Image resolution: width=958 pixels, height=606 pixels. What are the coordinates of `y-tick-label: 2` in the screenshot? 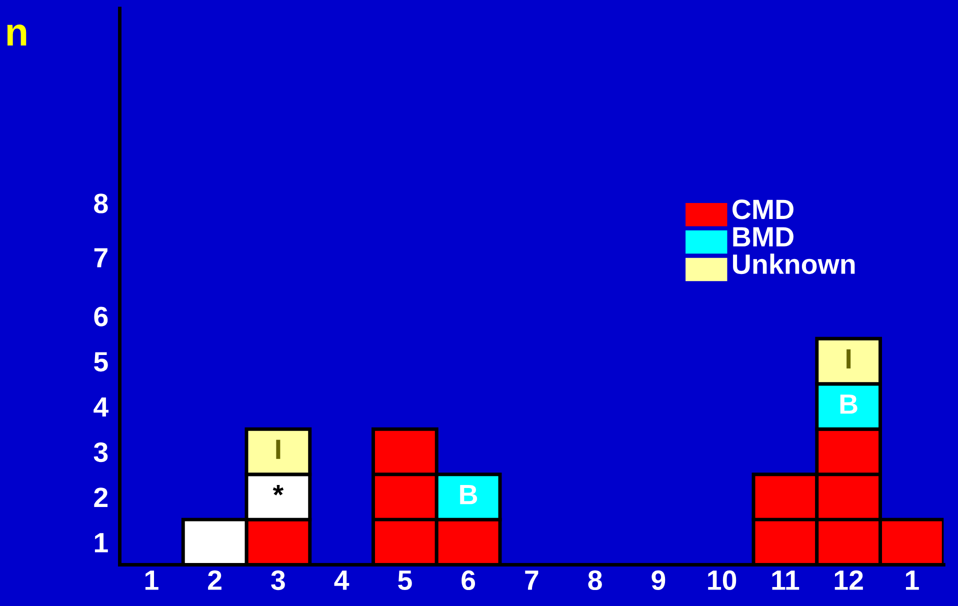 It's located at (101, 498).